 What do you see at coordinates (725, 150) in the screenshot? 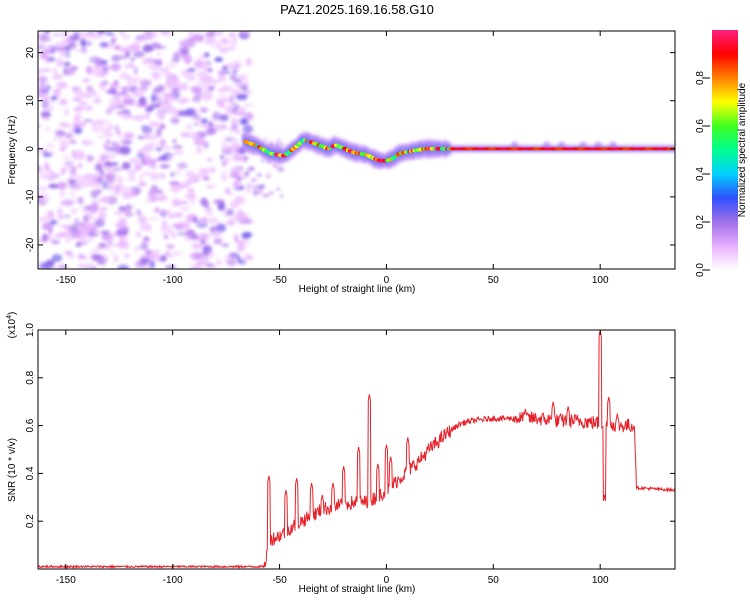
I see `colorbar-gradient` at bounding box center [725, 150].